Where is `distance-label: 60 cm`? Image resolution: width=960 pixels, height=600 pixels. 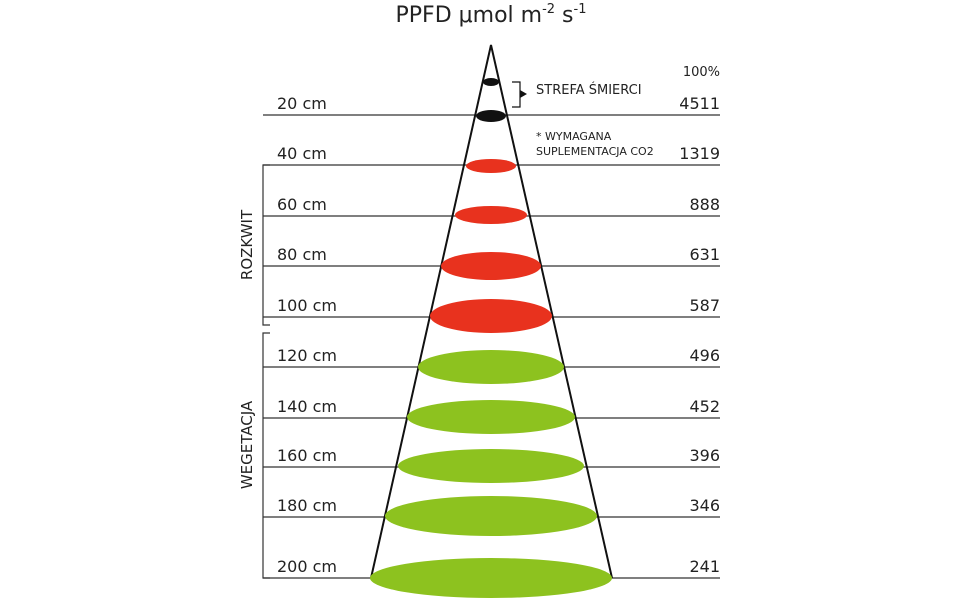 distance-label: 60 cm is located at coordinates (302, 204).